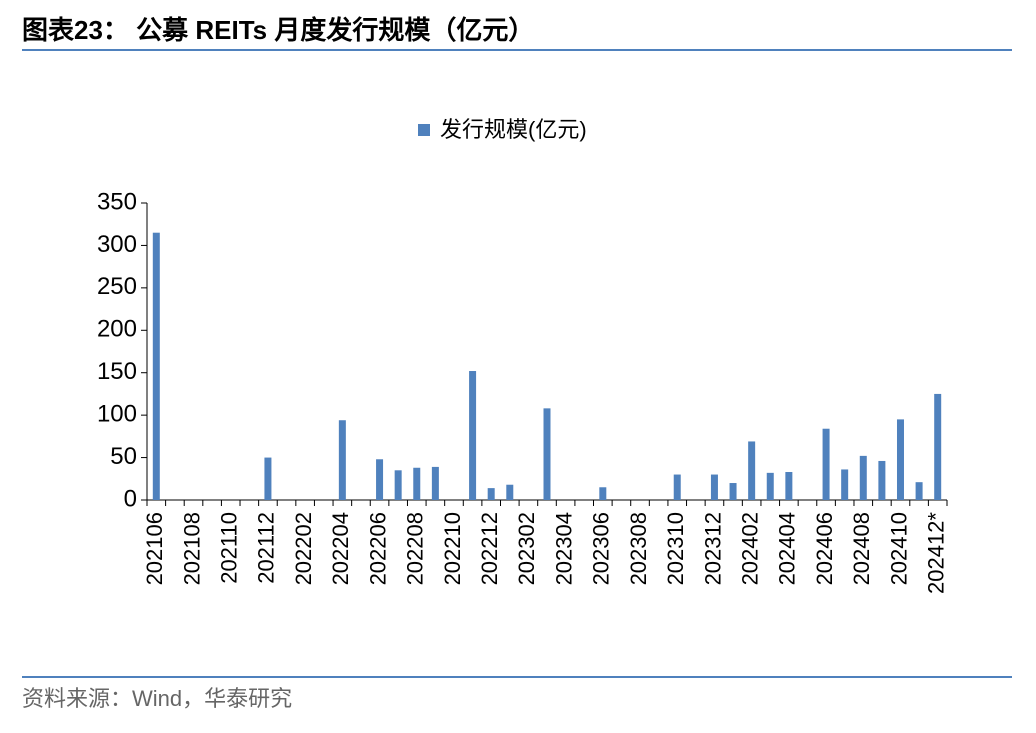  Describe the element at coordinates (117, 286) in the screenshot. I see `y-tick-label: 250` at that location.